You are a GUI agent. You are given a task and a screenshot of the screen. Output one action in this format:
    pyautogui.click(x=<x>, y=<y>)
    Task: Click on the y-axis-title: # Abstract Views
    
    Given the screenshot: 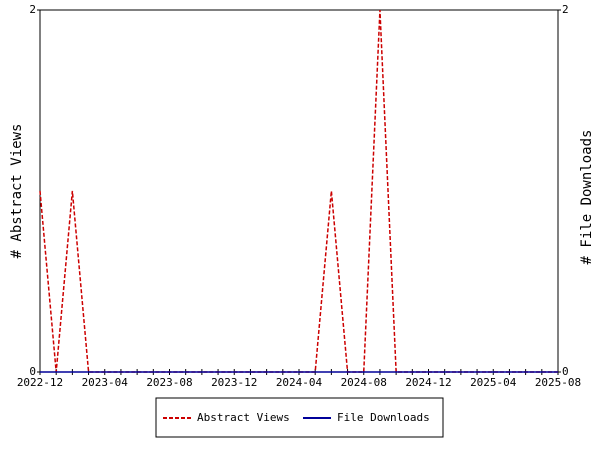 What is the action you would take?
    pyautogui.click(x=17, y=191)
    